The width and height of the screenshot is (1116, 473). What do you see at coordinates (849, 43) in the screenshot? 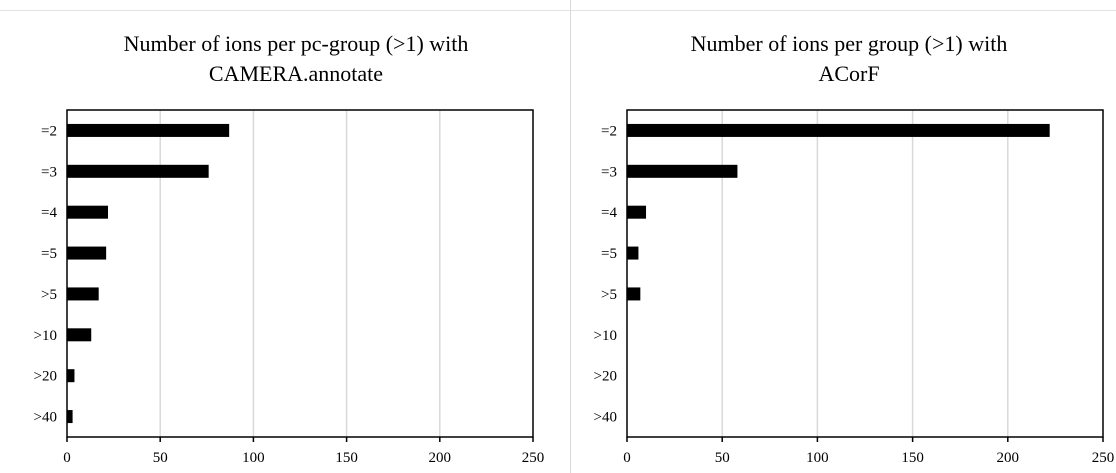
I see `chart-title-line-1: Number of ions per group (>1) with` at bounding box center [849, 43].